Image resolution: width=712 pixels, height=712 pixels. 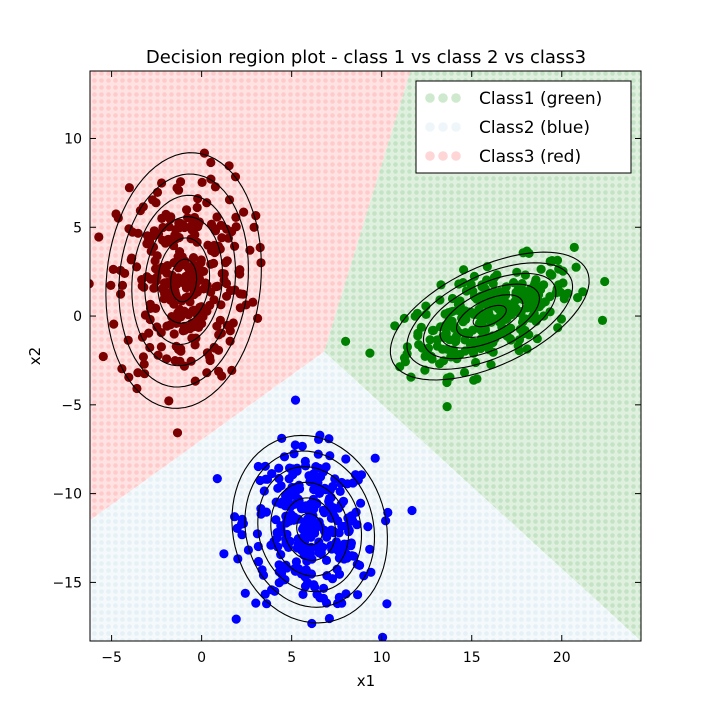 What do you see at coordinates (540, 99) in the screenshot?
I see `legend-label-class1: Class1 (green)` at bounding box center [540, 99].